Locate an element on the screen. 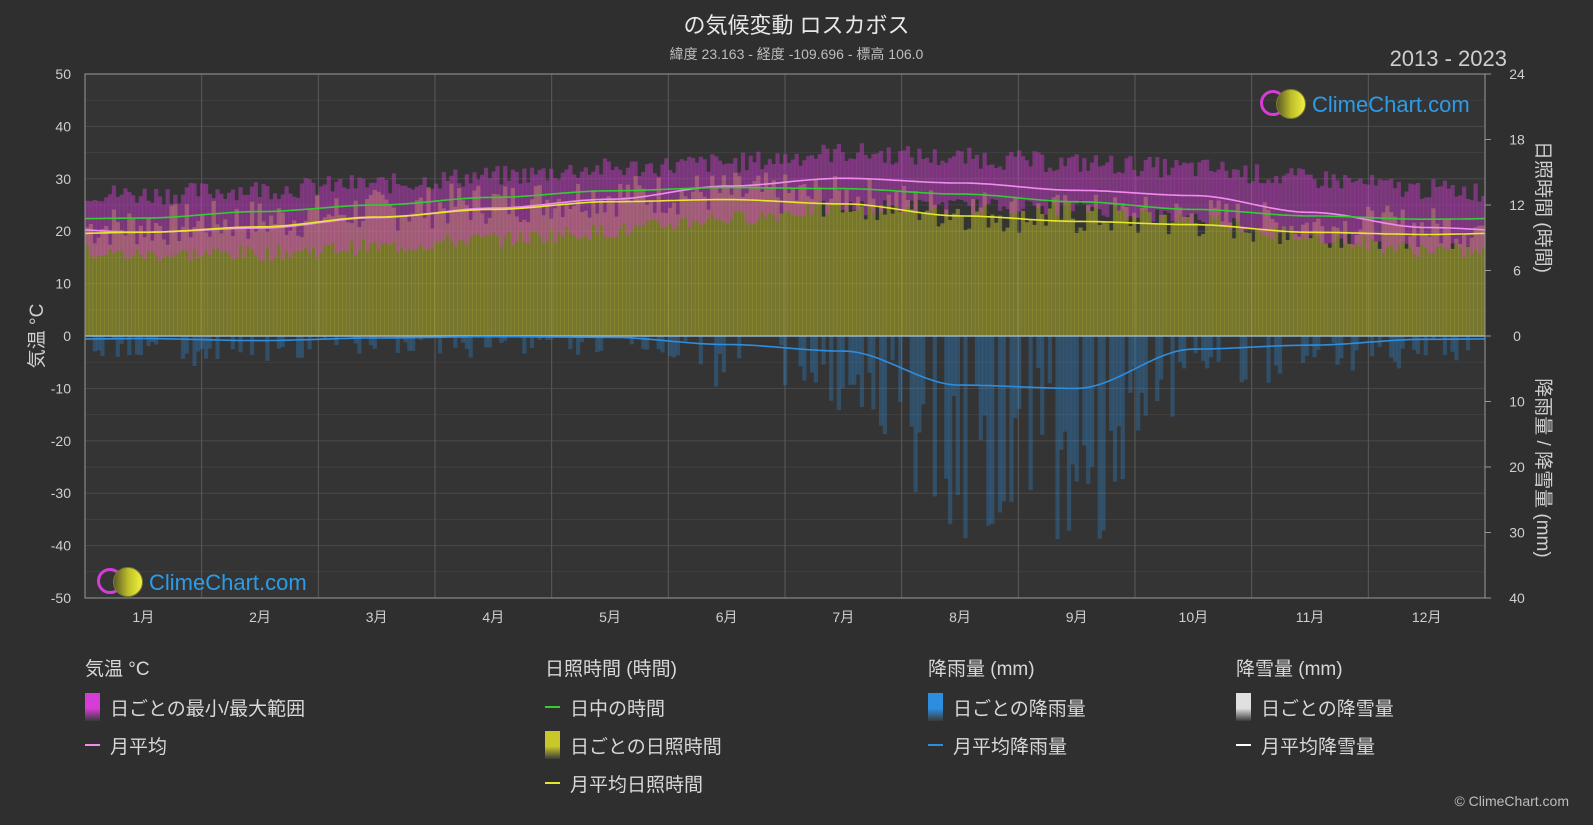 This screenshot has height=825, width=1593. logo-bottom: ClimeChart.com is located at coordinates (201, 583).